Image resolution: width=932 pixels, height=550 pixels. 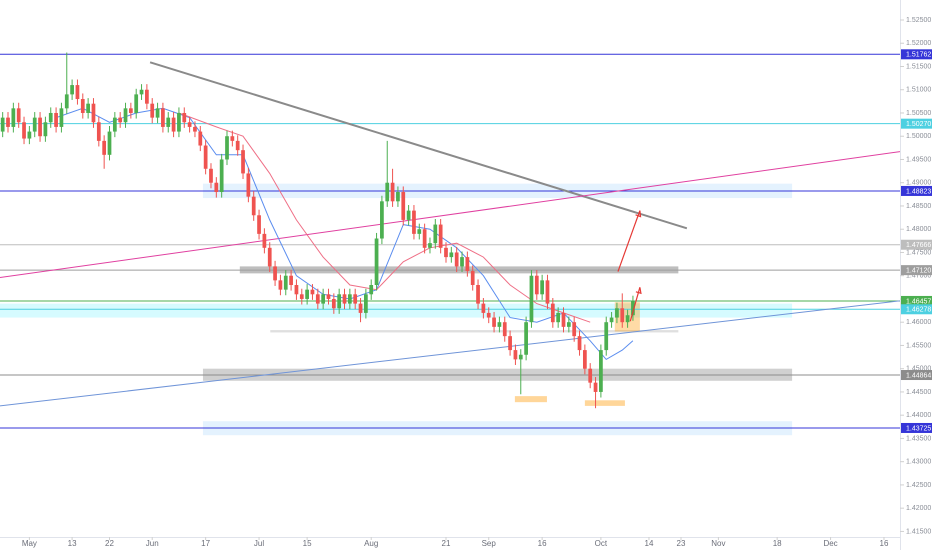 I want to click on y-tick-label: 1.52500, so click(x=918, y=20).